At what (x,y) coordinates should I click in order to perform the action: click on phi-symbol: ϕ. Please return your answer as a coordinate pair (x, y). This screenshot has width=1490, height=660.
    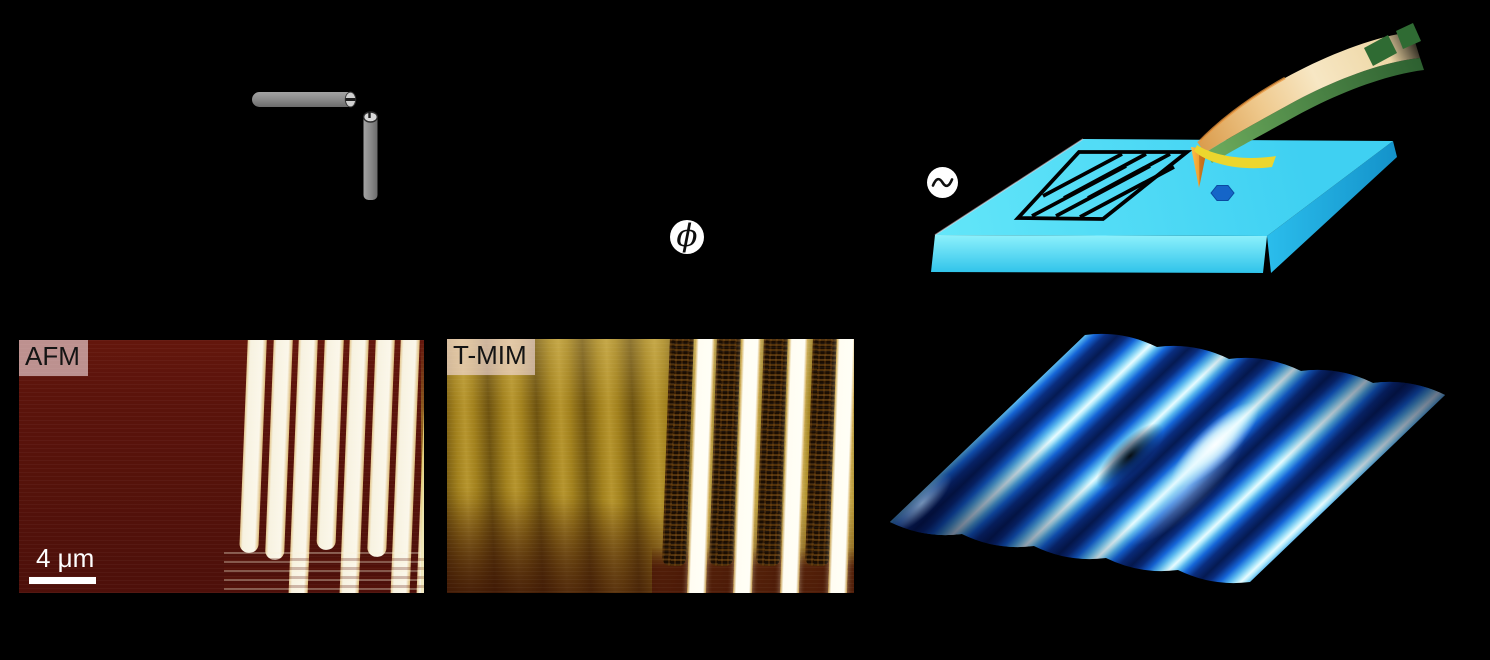
    Looking at the image, I should click on (687, 235).